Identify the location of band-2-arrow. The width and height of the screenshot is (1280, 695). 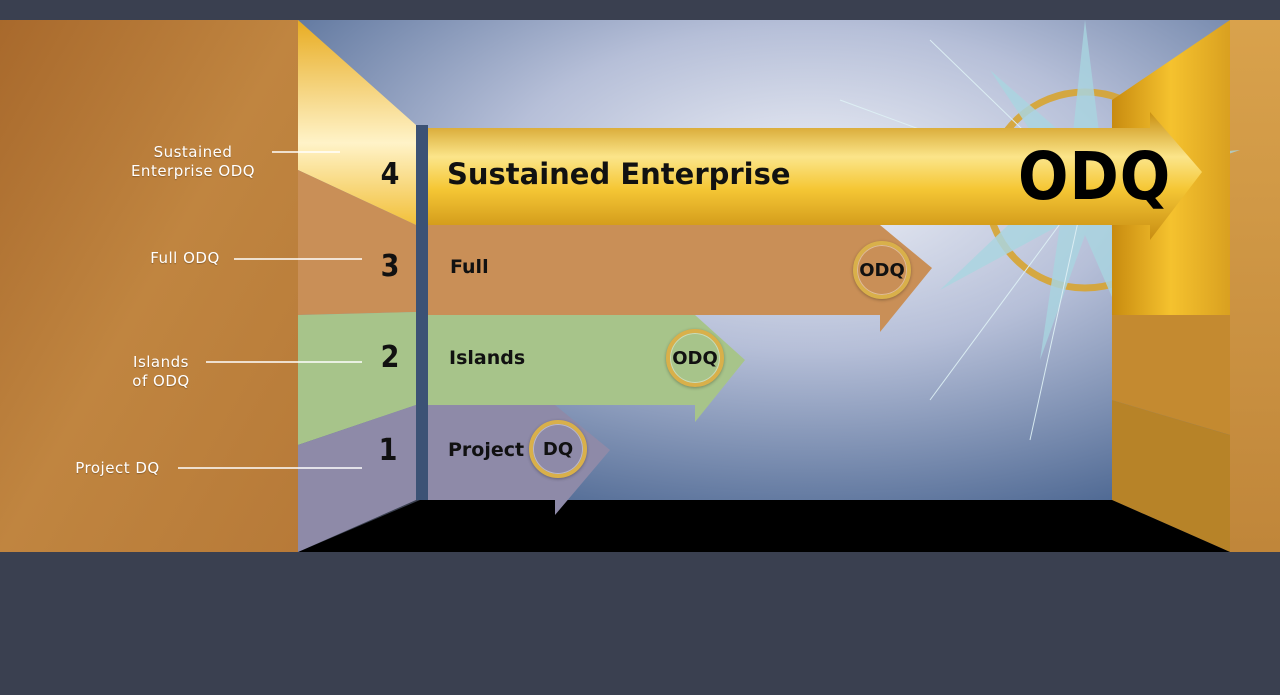
(586, 368).